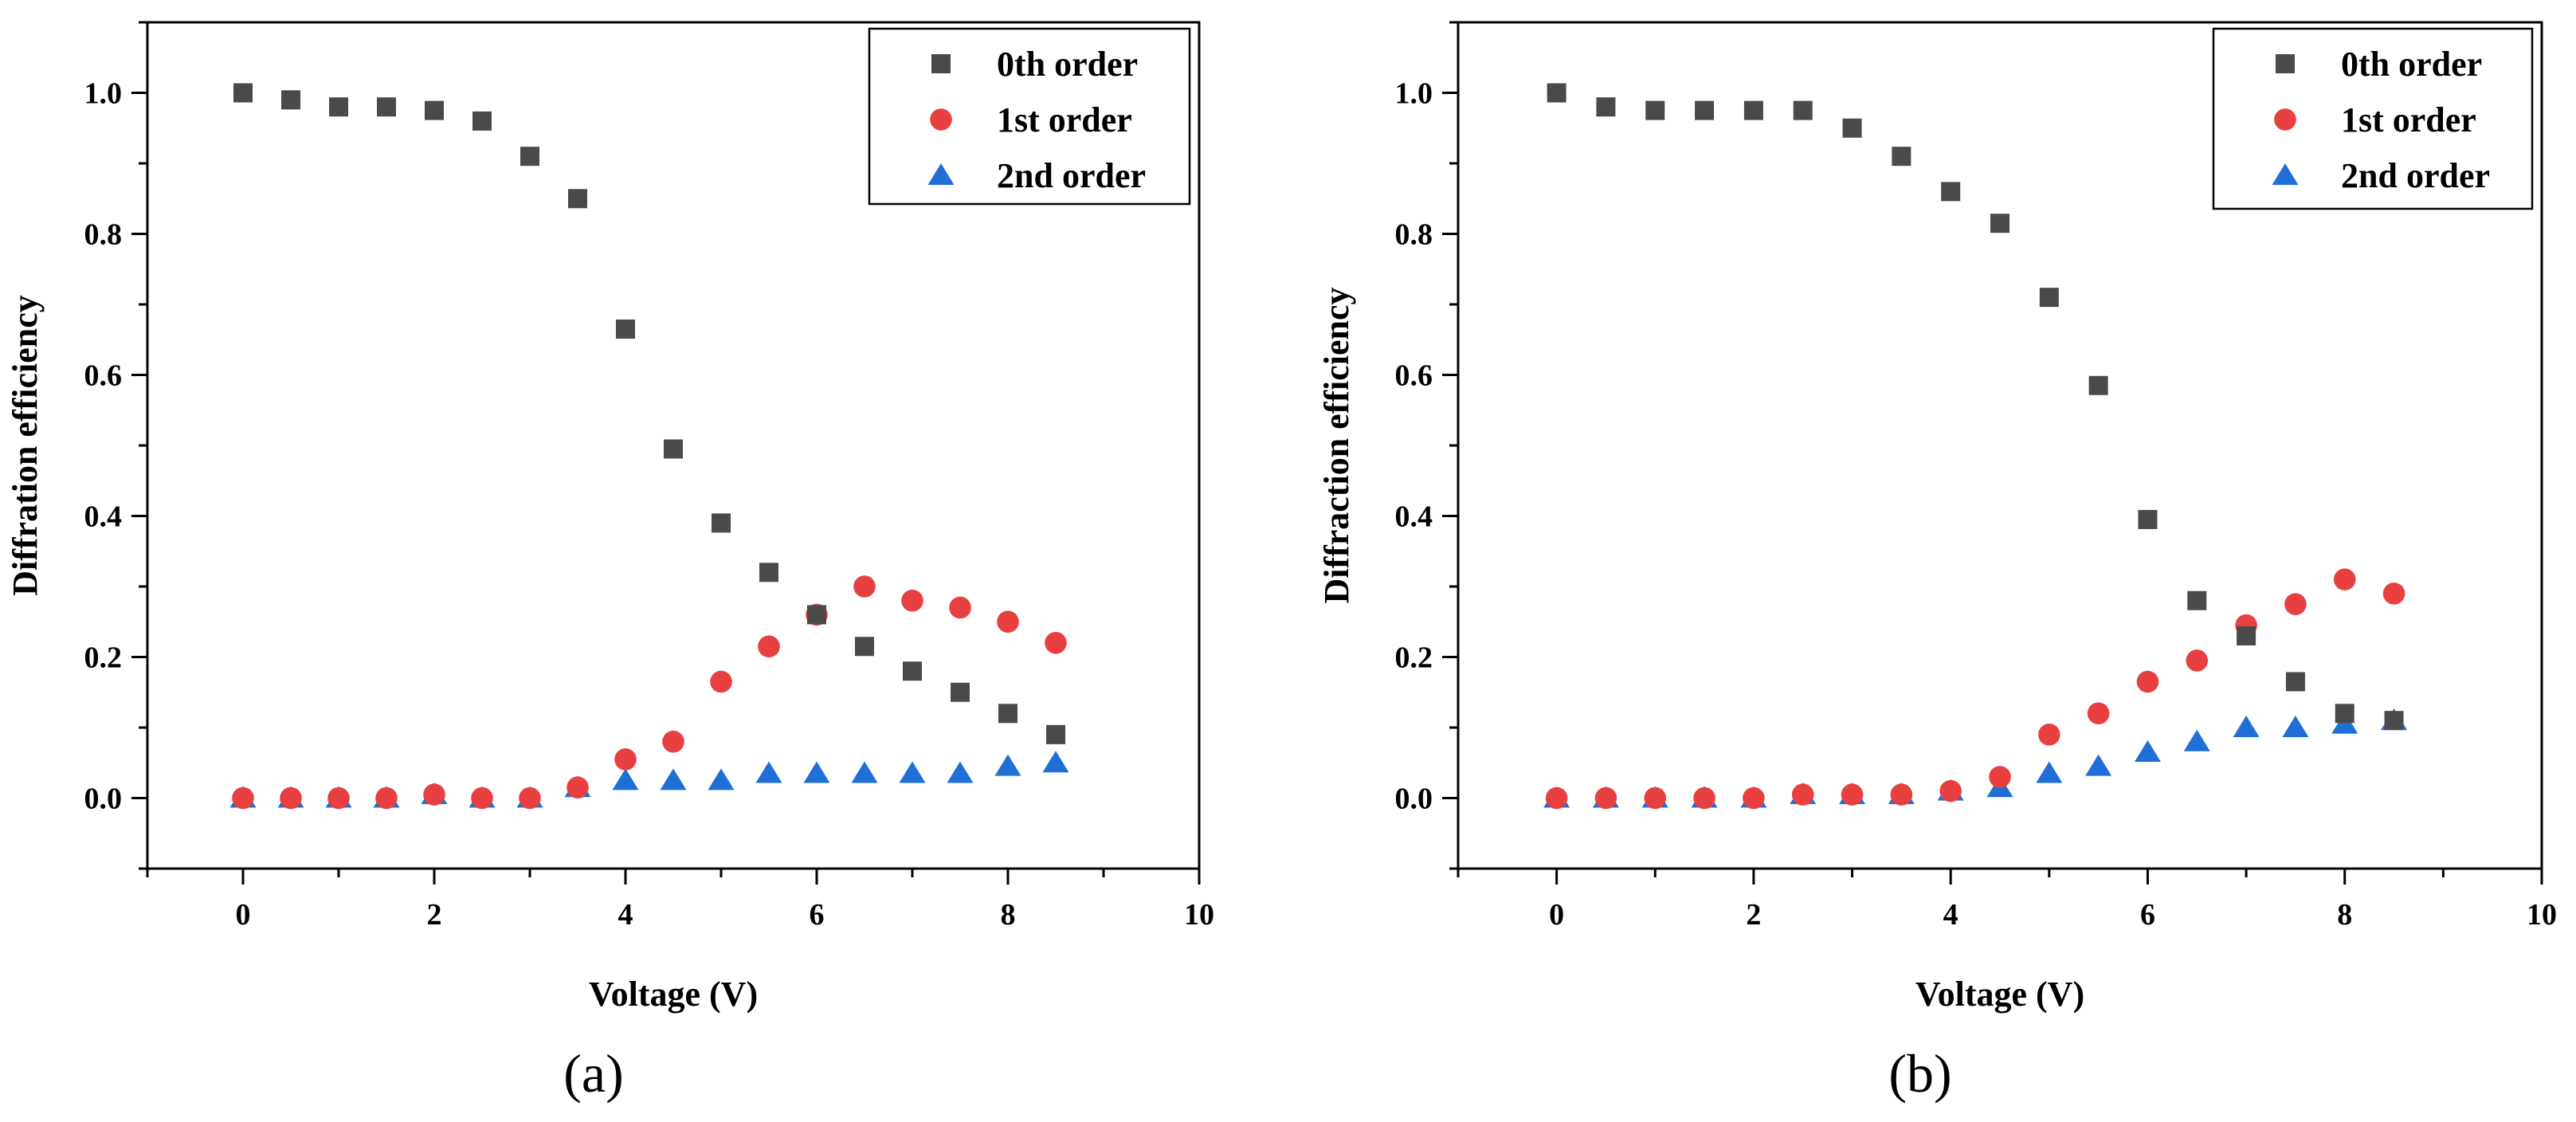 The image size is (2576, 1122). I want to click on x-tick-label: 0, so click(1556, 915).